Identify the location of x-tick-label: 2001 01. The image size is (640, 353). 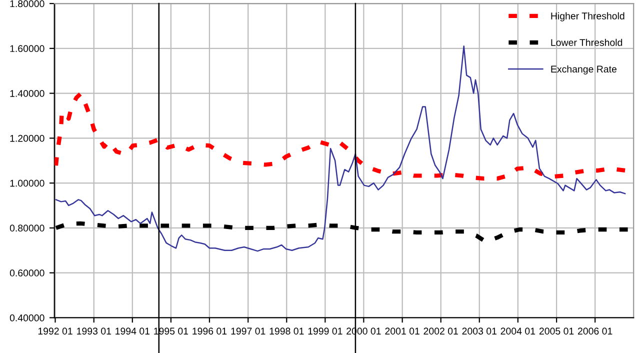
(402, 331).